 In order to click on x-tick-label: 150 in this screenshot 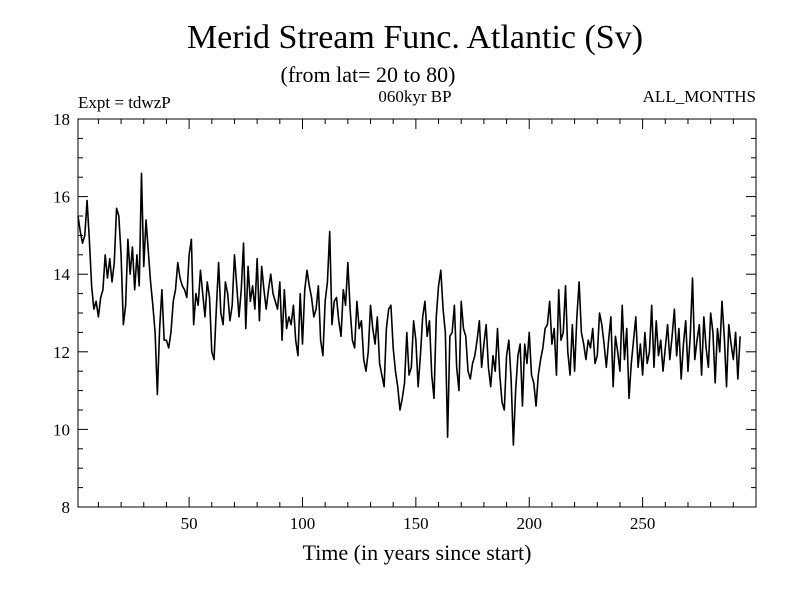, I will do `click(416, 523)`.